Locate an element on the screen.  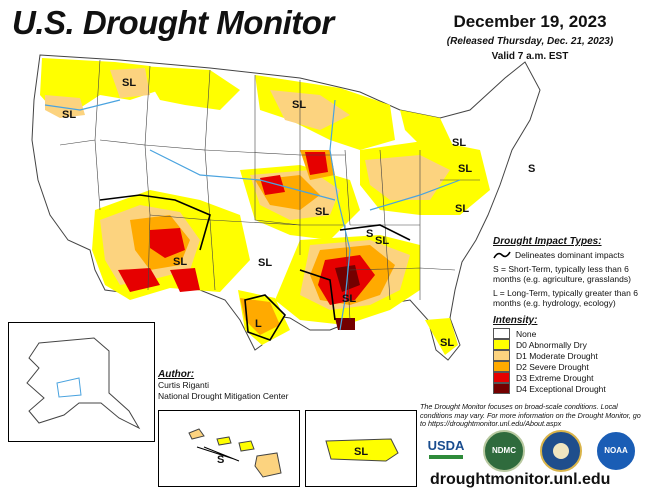
map-title: U.S. Drought Monitor is located at coordinates (173, 22).